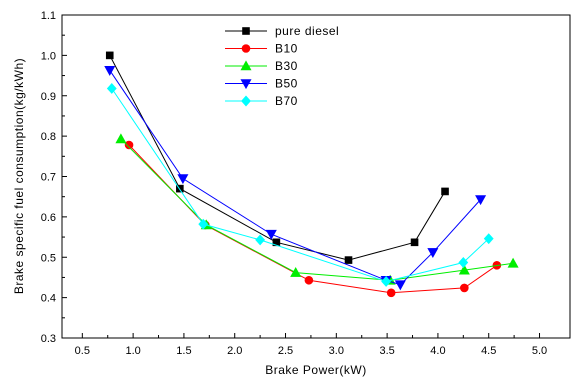 This screenshot has width=576, height=380. What do you see at coordinates (285, 351) in the screenshot?
I see `x-tick-label-4: 2.5` at bounding box center [285, 351].